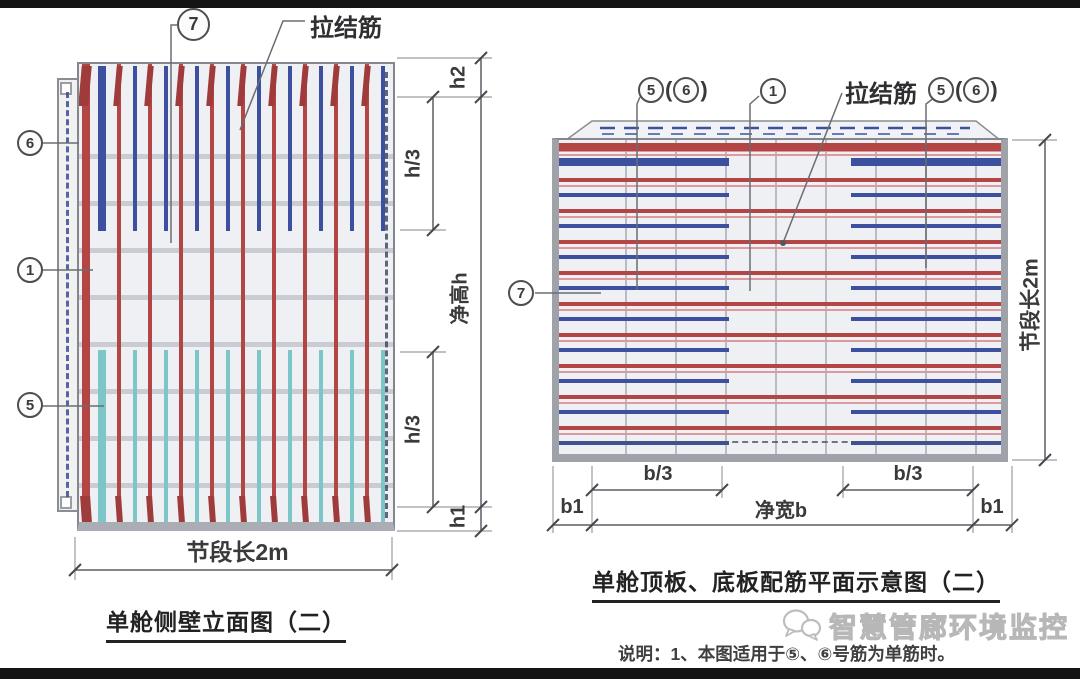 The height and width of the screenshot is (679, 1080). I want to click on callout-6-number: 6, so click(30, 143).